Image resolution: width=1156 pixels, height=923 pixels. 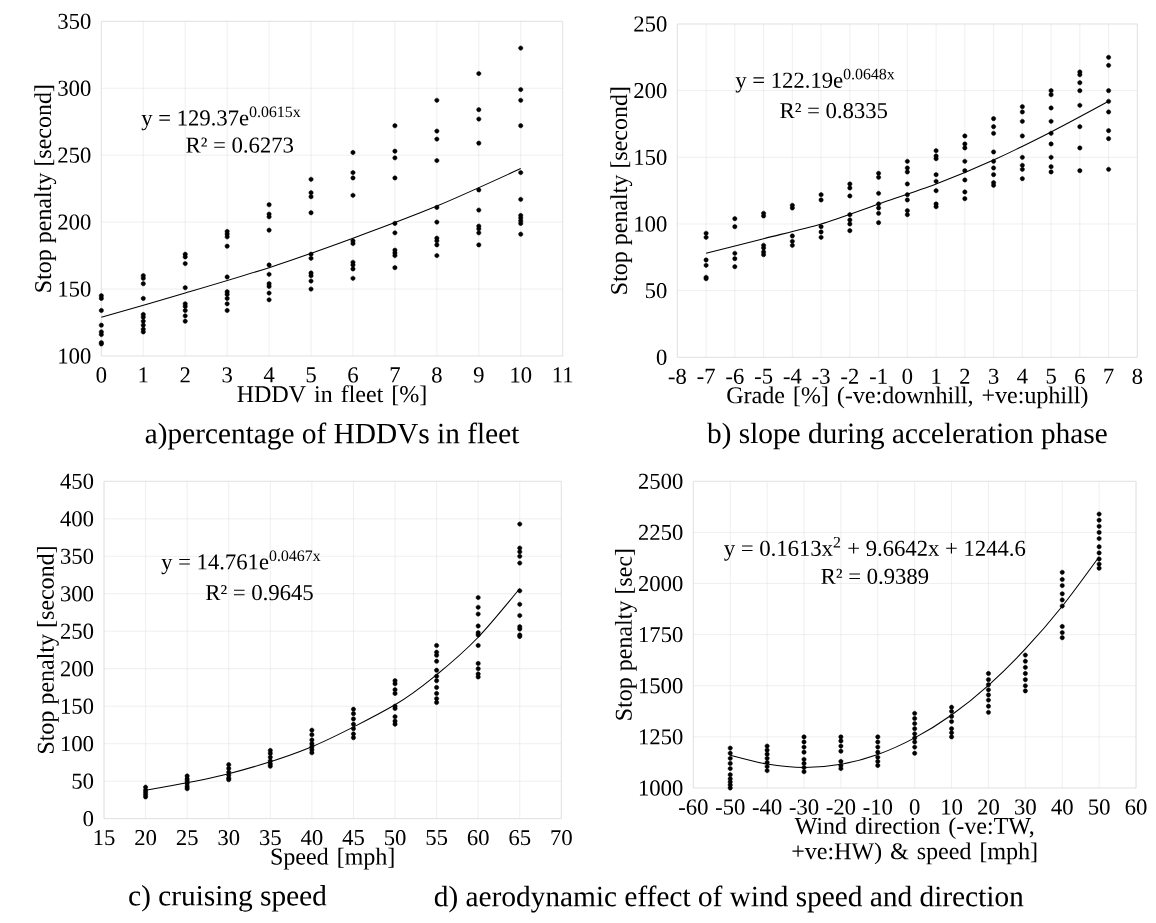 I want to click on y-tick-label: 400, so click(x=77, y=519).